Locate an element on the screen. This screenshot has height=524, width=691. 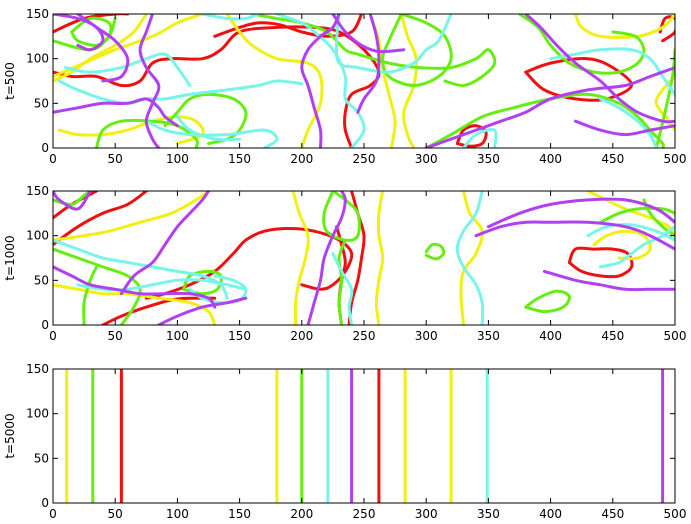
y-axis-label: t=500 is located at coordinates (10, 81).